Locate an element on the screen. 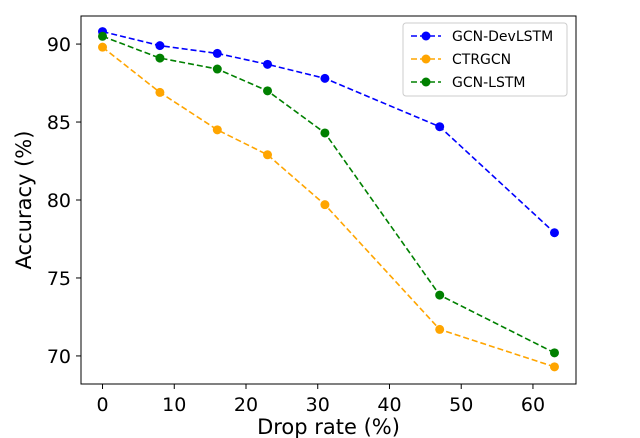 This screenshot has width=640, height=438. y-tick-label: 70 is located at coordinates (59, 357).